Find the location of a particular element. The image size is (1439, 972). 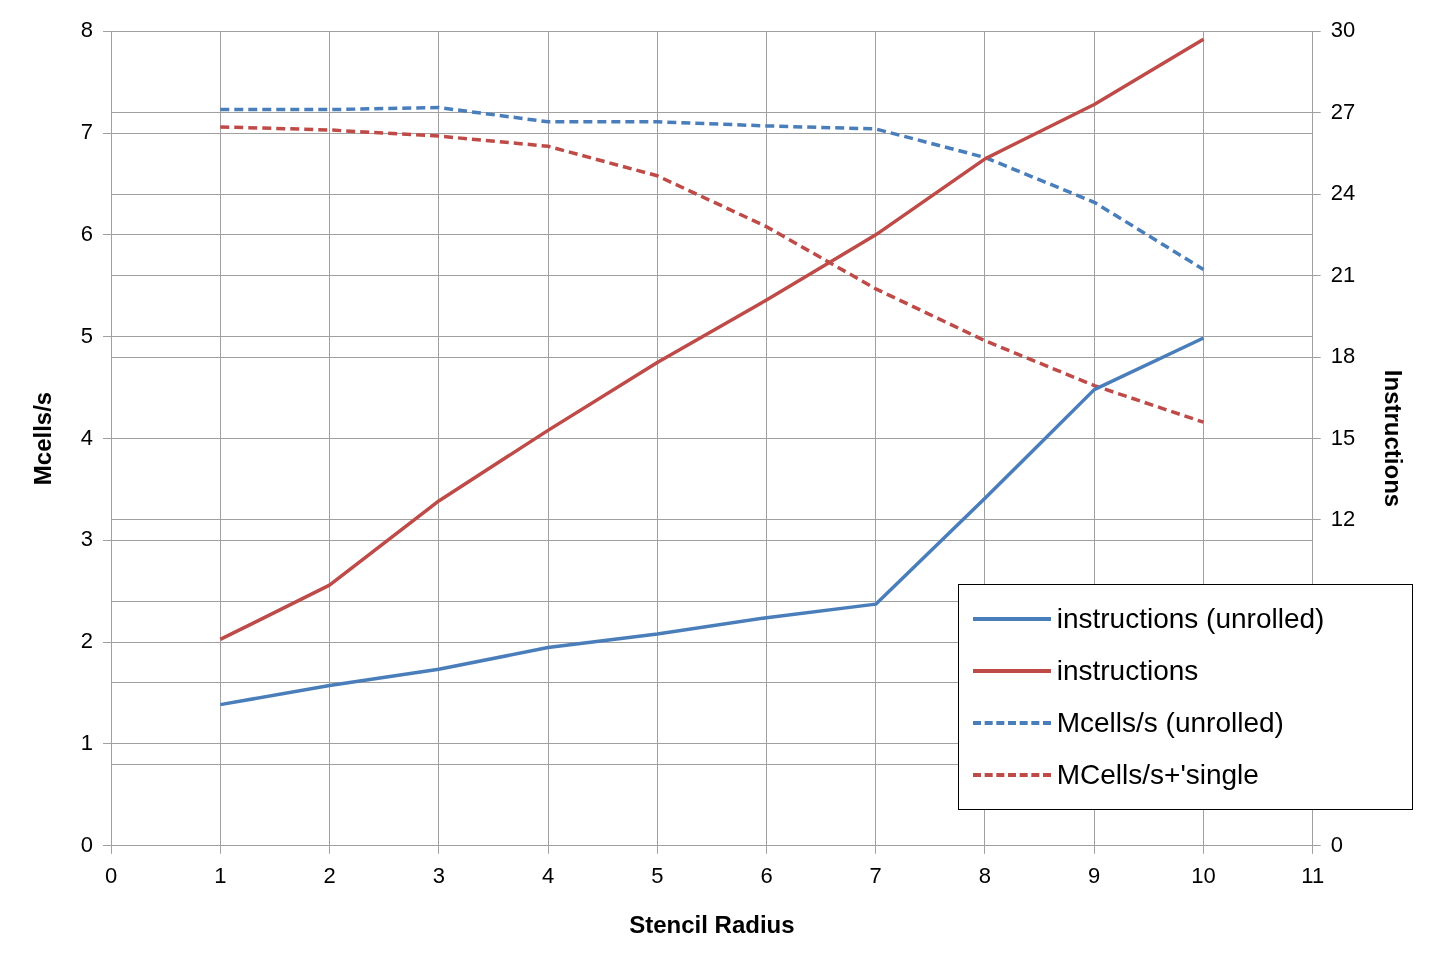

x-axis-title: Stencil Radius is located at coordinates (712, 925).